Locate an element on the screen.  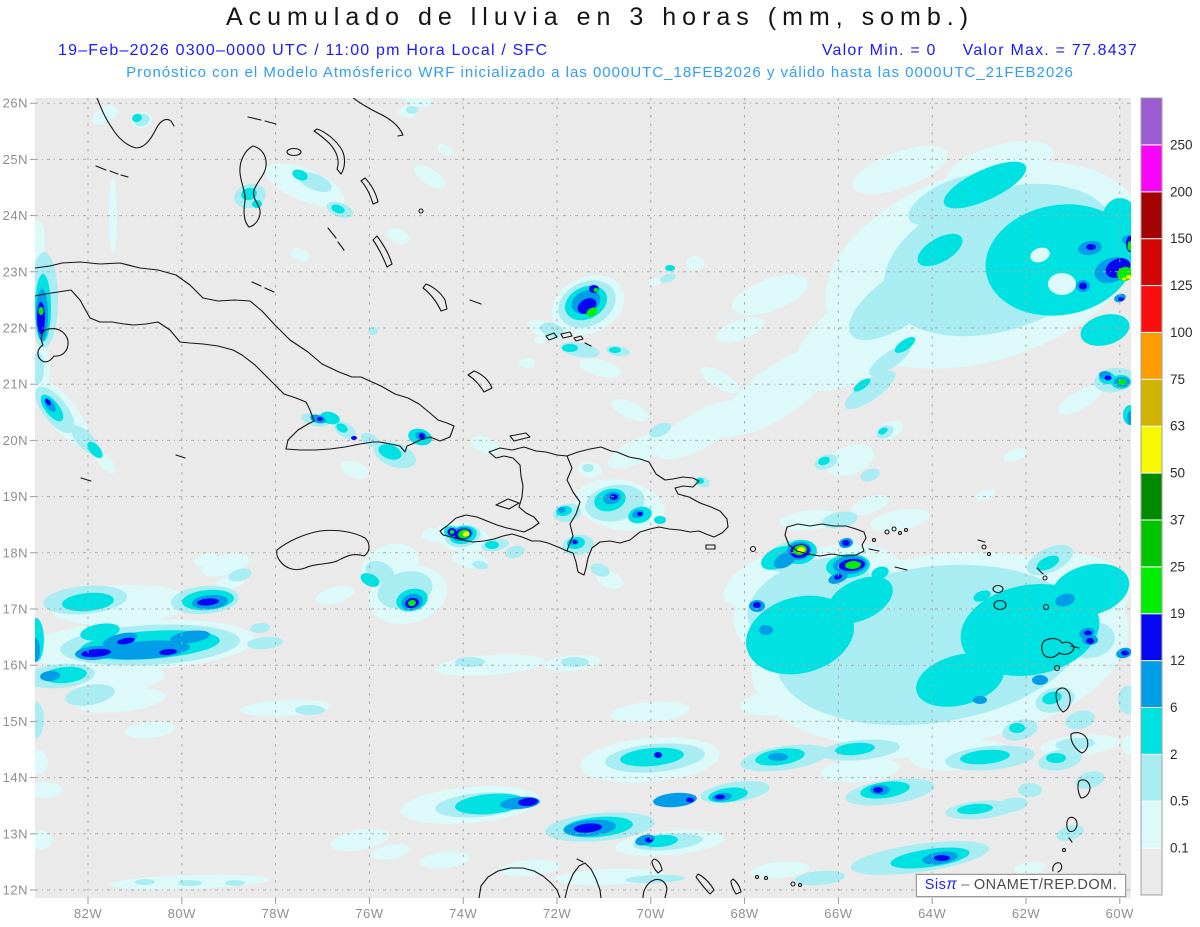
lon-label: 78W is located at coordinates (275, 913).